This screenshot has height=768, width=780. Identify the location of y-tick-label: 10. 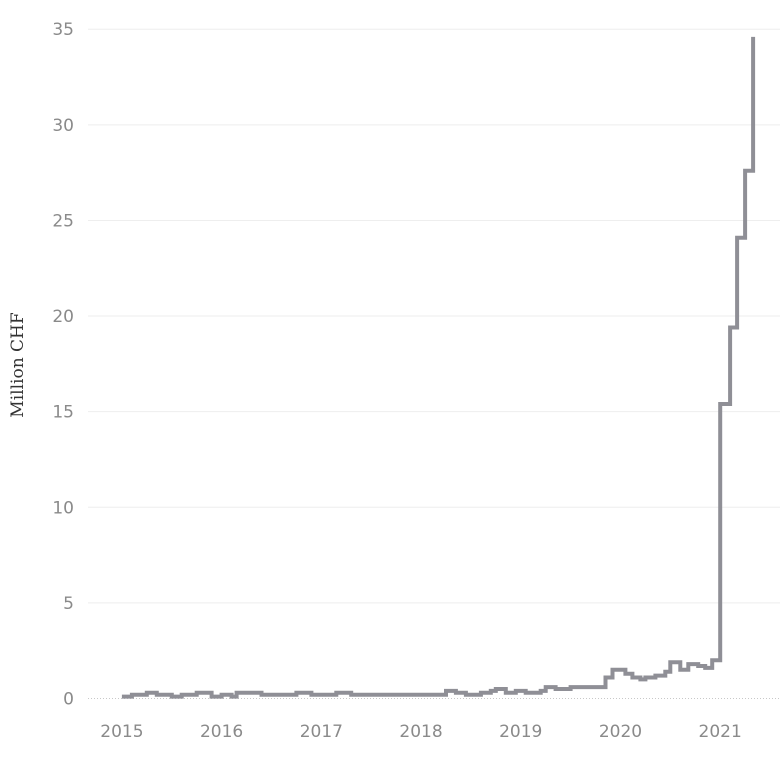
(63, 508).